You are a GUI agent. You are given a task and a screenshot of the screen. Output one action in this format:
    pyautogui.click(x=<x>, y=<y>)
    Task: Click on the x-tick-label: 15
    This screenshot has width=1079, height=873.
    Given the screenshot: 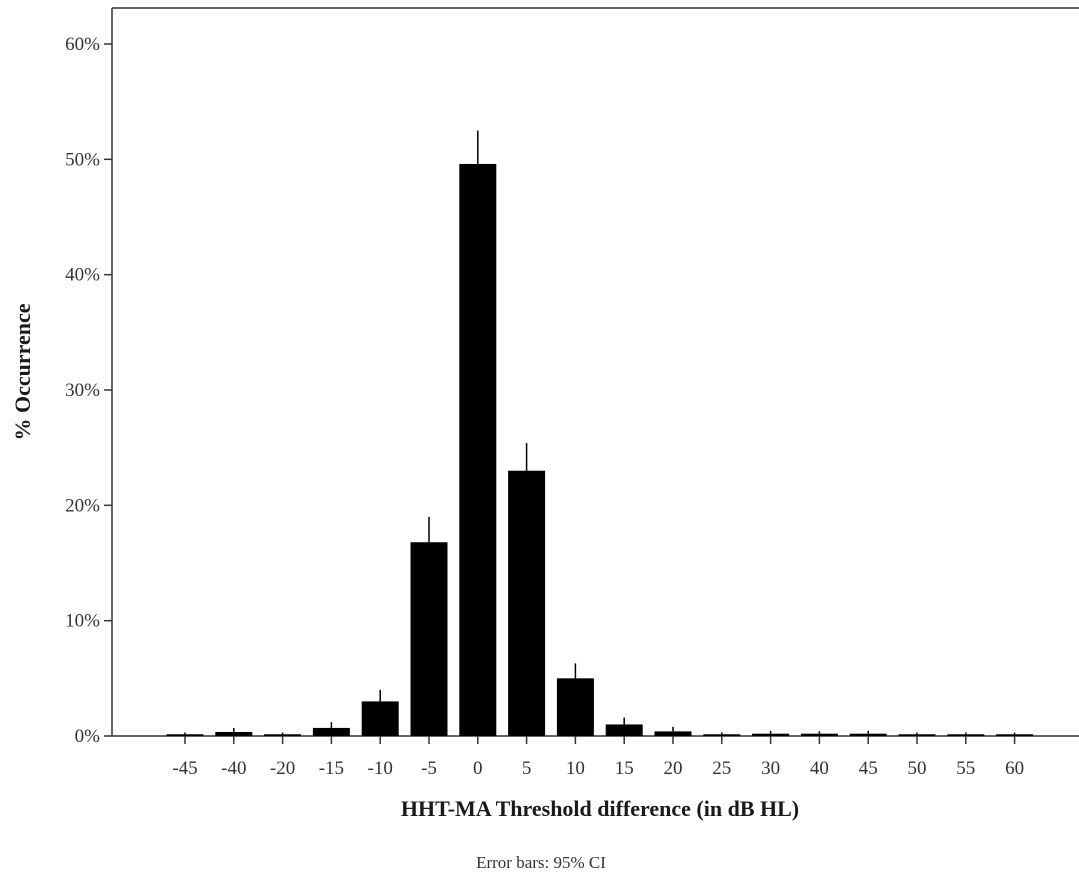 What is the action you would take?
    pyautogui.click(x=624, y=768)
    